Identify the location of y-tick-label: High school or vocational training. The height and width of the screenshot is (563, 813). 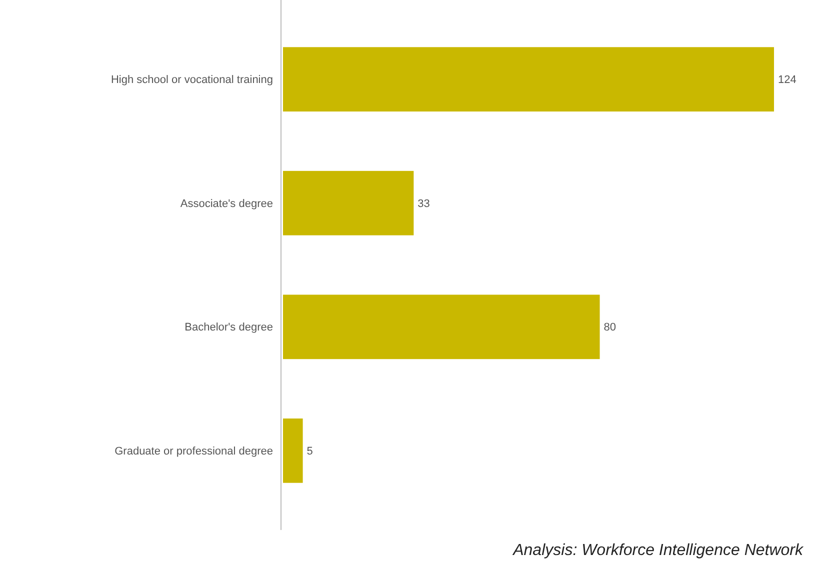
(191, 80).